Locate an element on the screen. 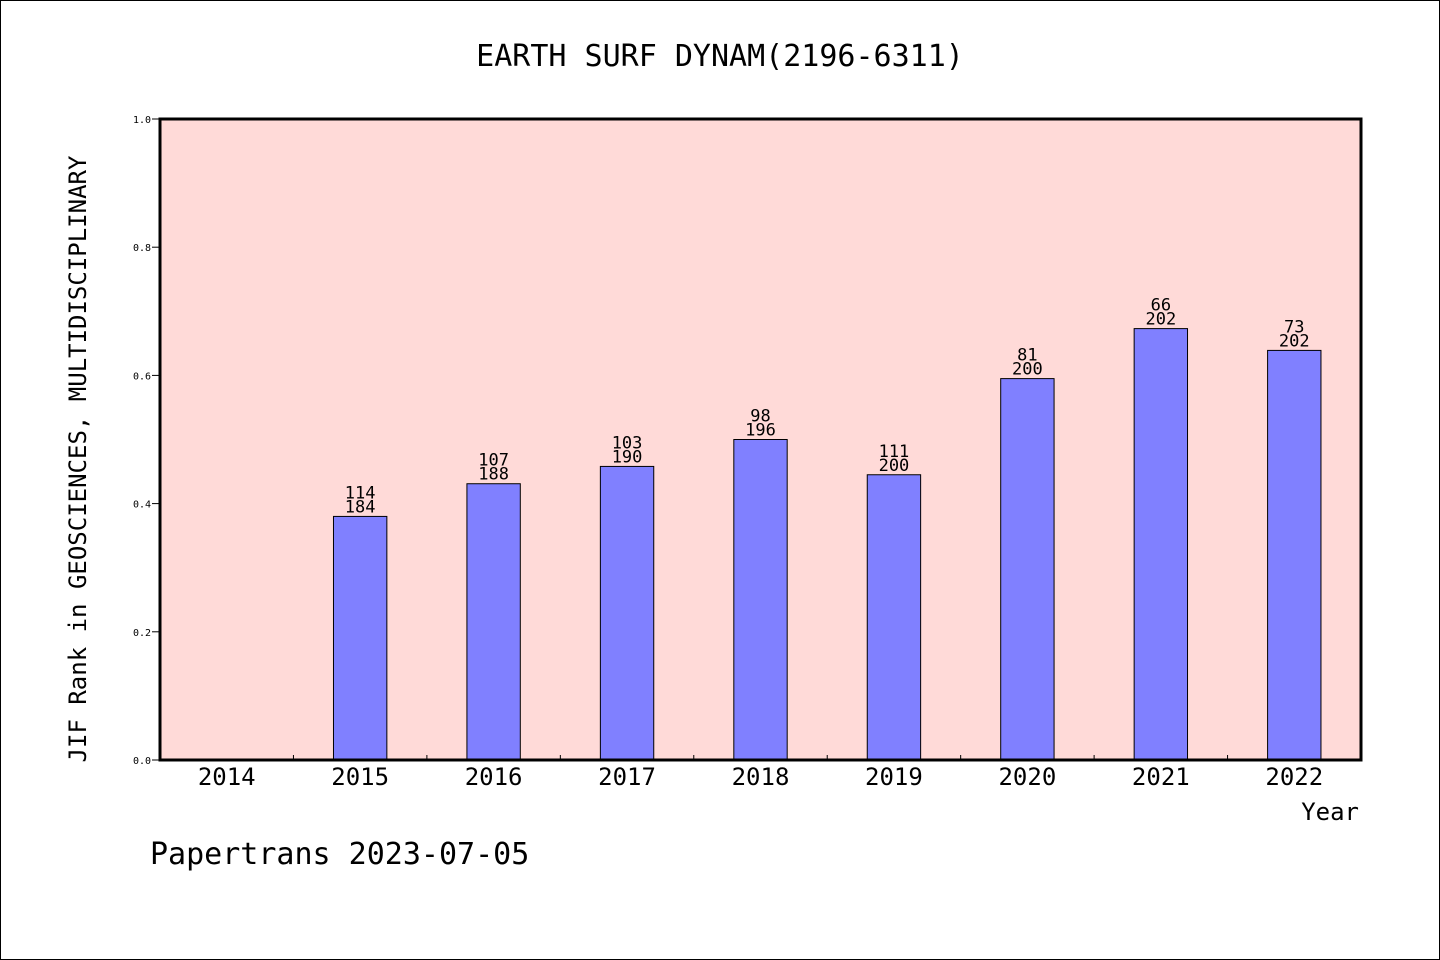 This screenshot has width=1440, height=960. bar-label-total: 196 is located at coordinates (760, 431).